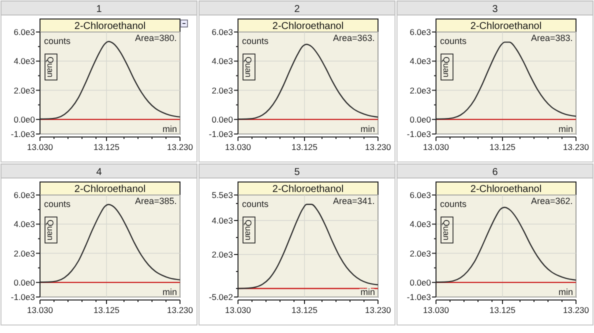  What do you see at coordinates (354, 38) in the screenshot?
I see `annotation: Area=363.` at bounding box center [354, 38].